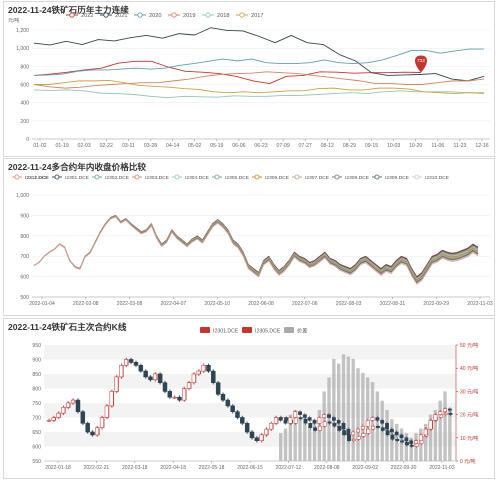 The height and width of the screenshot is (481, 498). Describe the element at coordinates (36, 433) in the screenshot. I see `y-tick-label: 650` at that location.